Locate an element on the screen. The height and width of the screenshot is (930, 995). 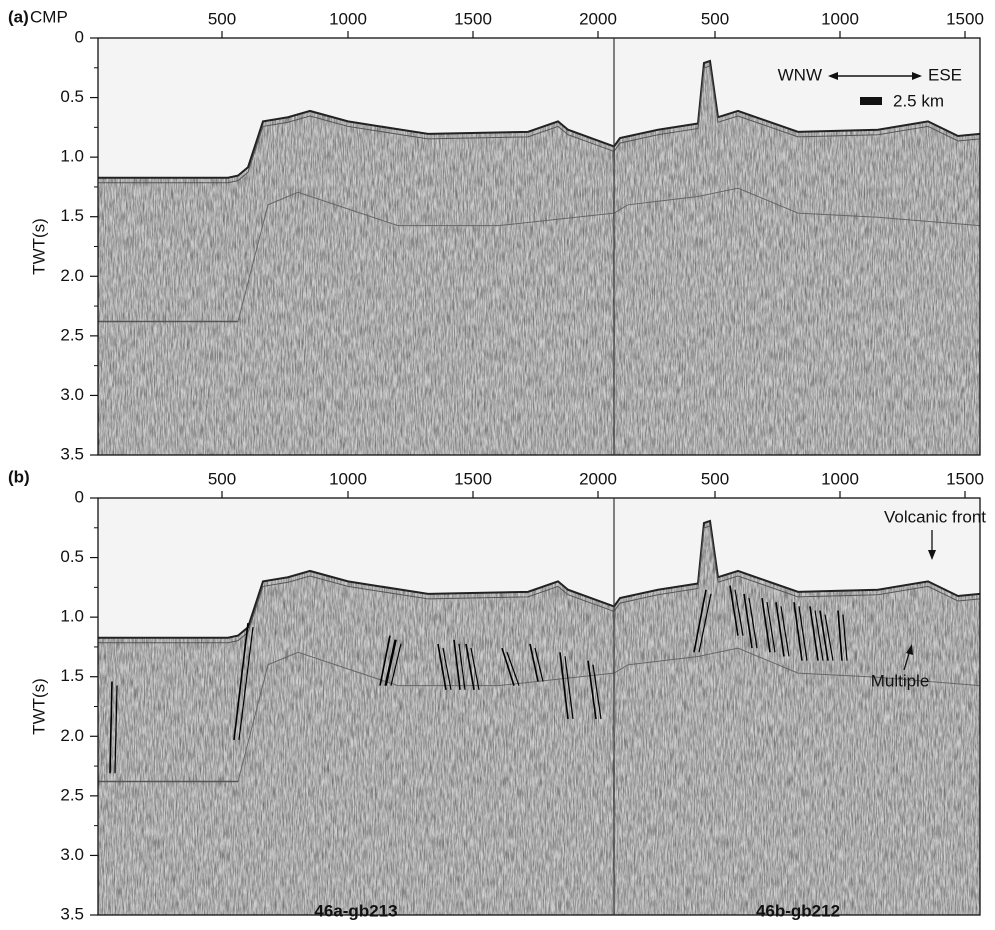
panel-label: (b) is located at coordinates (19, 476).